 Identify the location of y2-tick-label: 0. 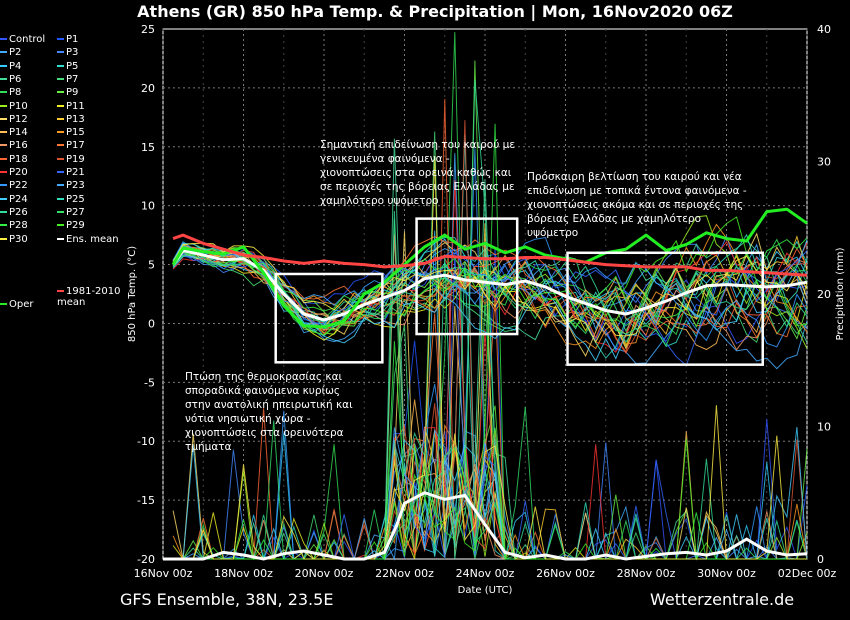
(820, 559).